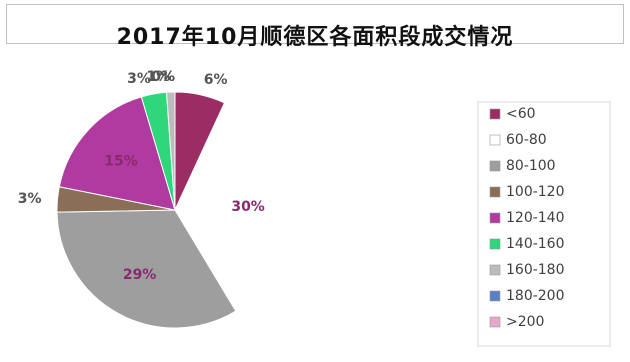  What do you see at coordinates (315, 37) in the screenshot?
I see `chart-title: 2017年10月顺德区各面积段成交情况` at bounding box center [315, 37].